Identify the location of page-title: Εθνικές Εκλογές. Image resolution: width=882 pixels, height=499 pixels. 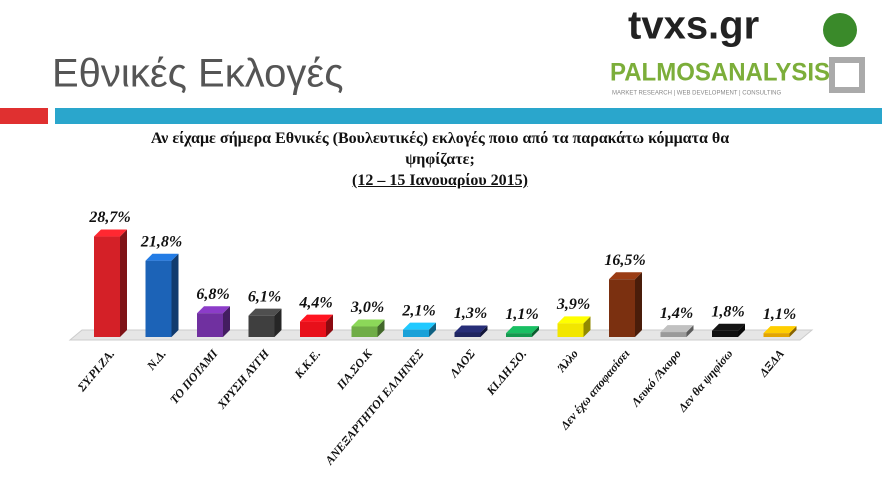
(197, 74).